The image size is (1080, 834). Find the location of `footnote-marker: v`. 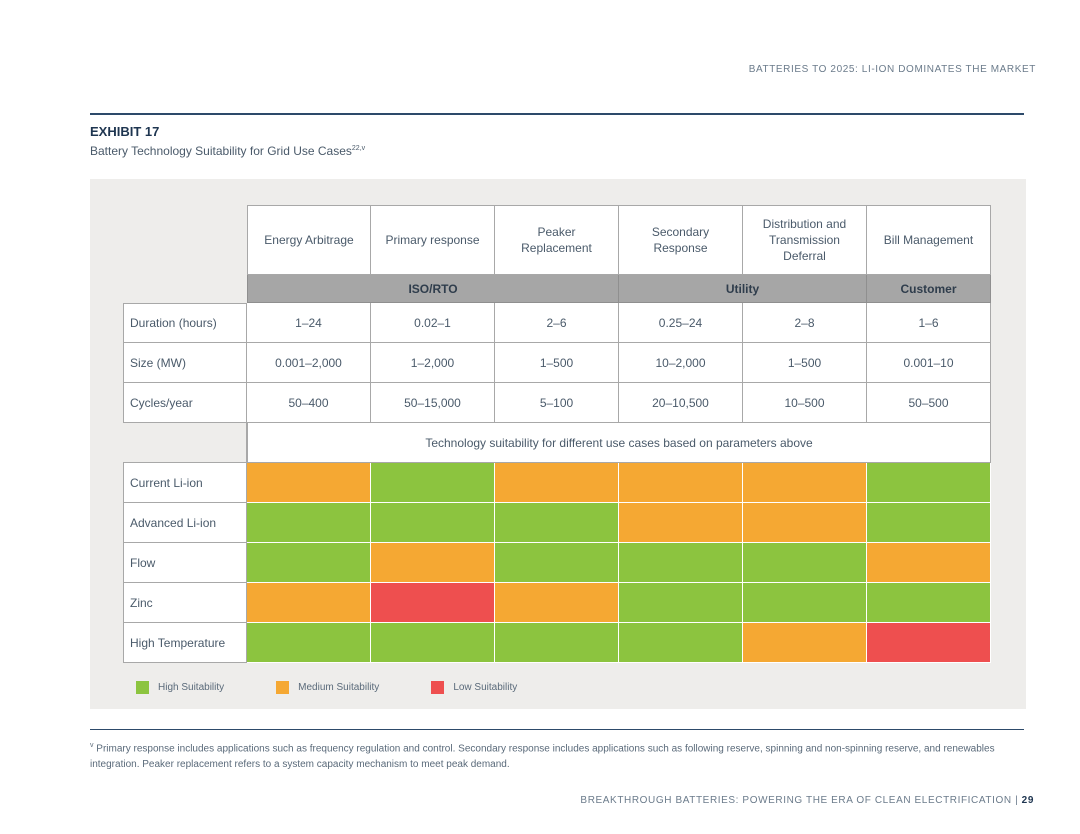

footnote-marker: v is located at coordinates (92, 745).